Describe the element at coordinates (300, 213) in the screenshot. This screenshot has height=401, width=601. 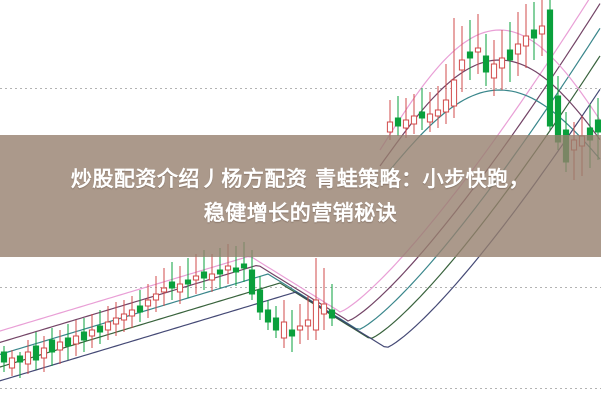
I see `caption-line-2: 稳健增长的营销秘诀` at that location.